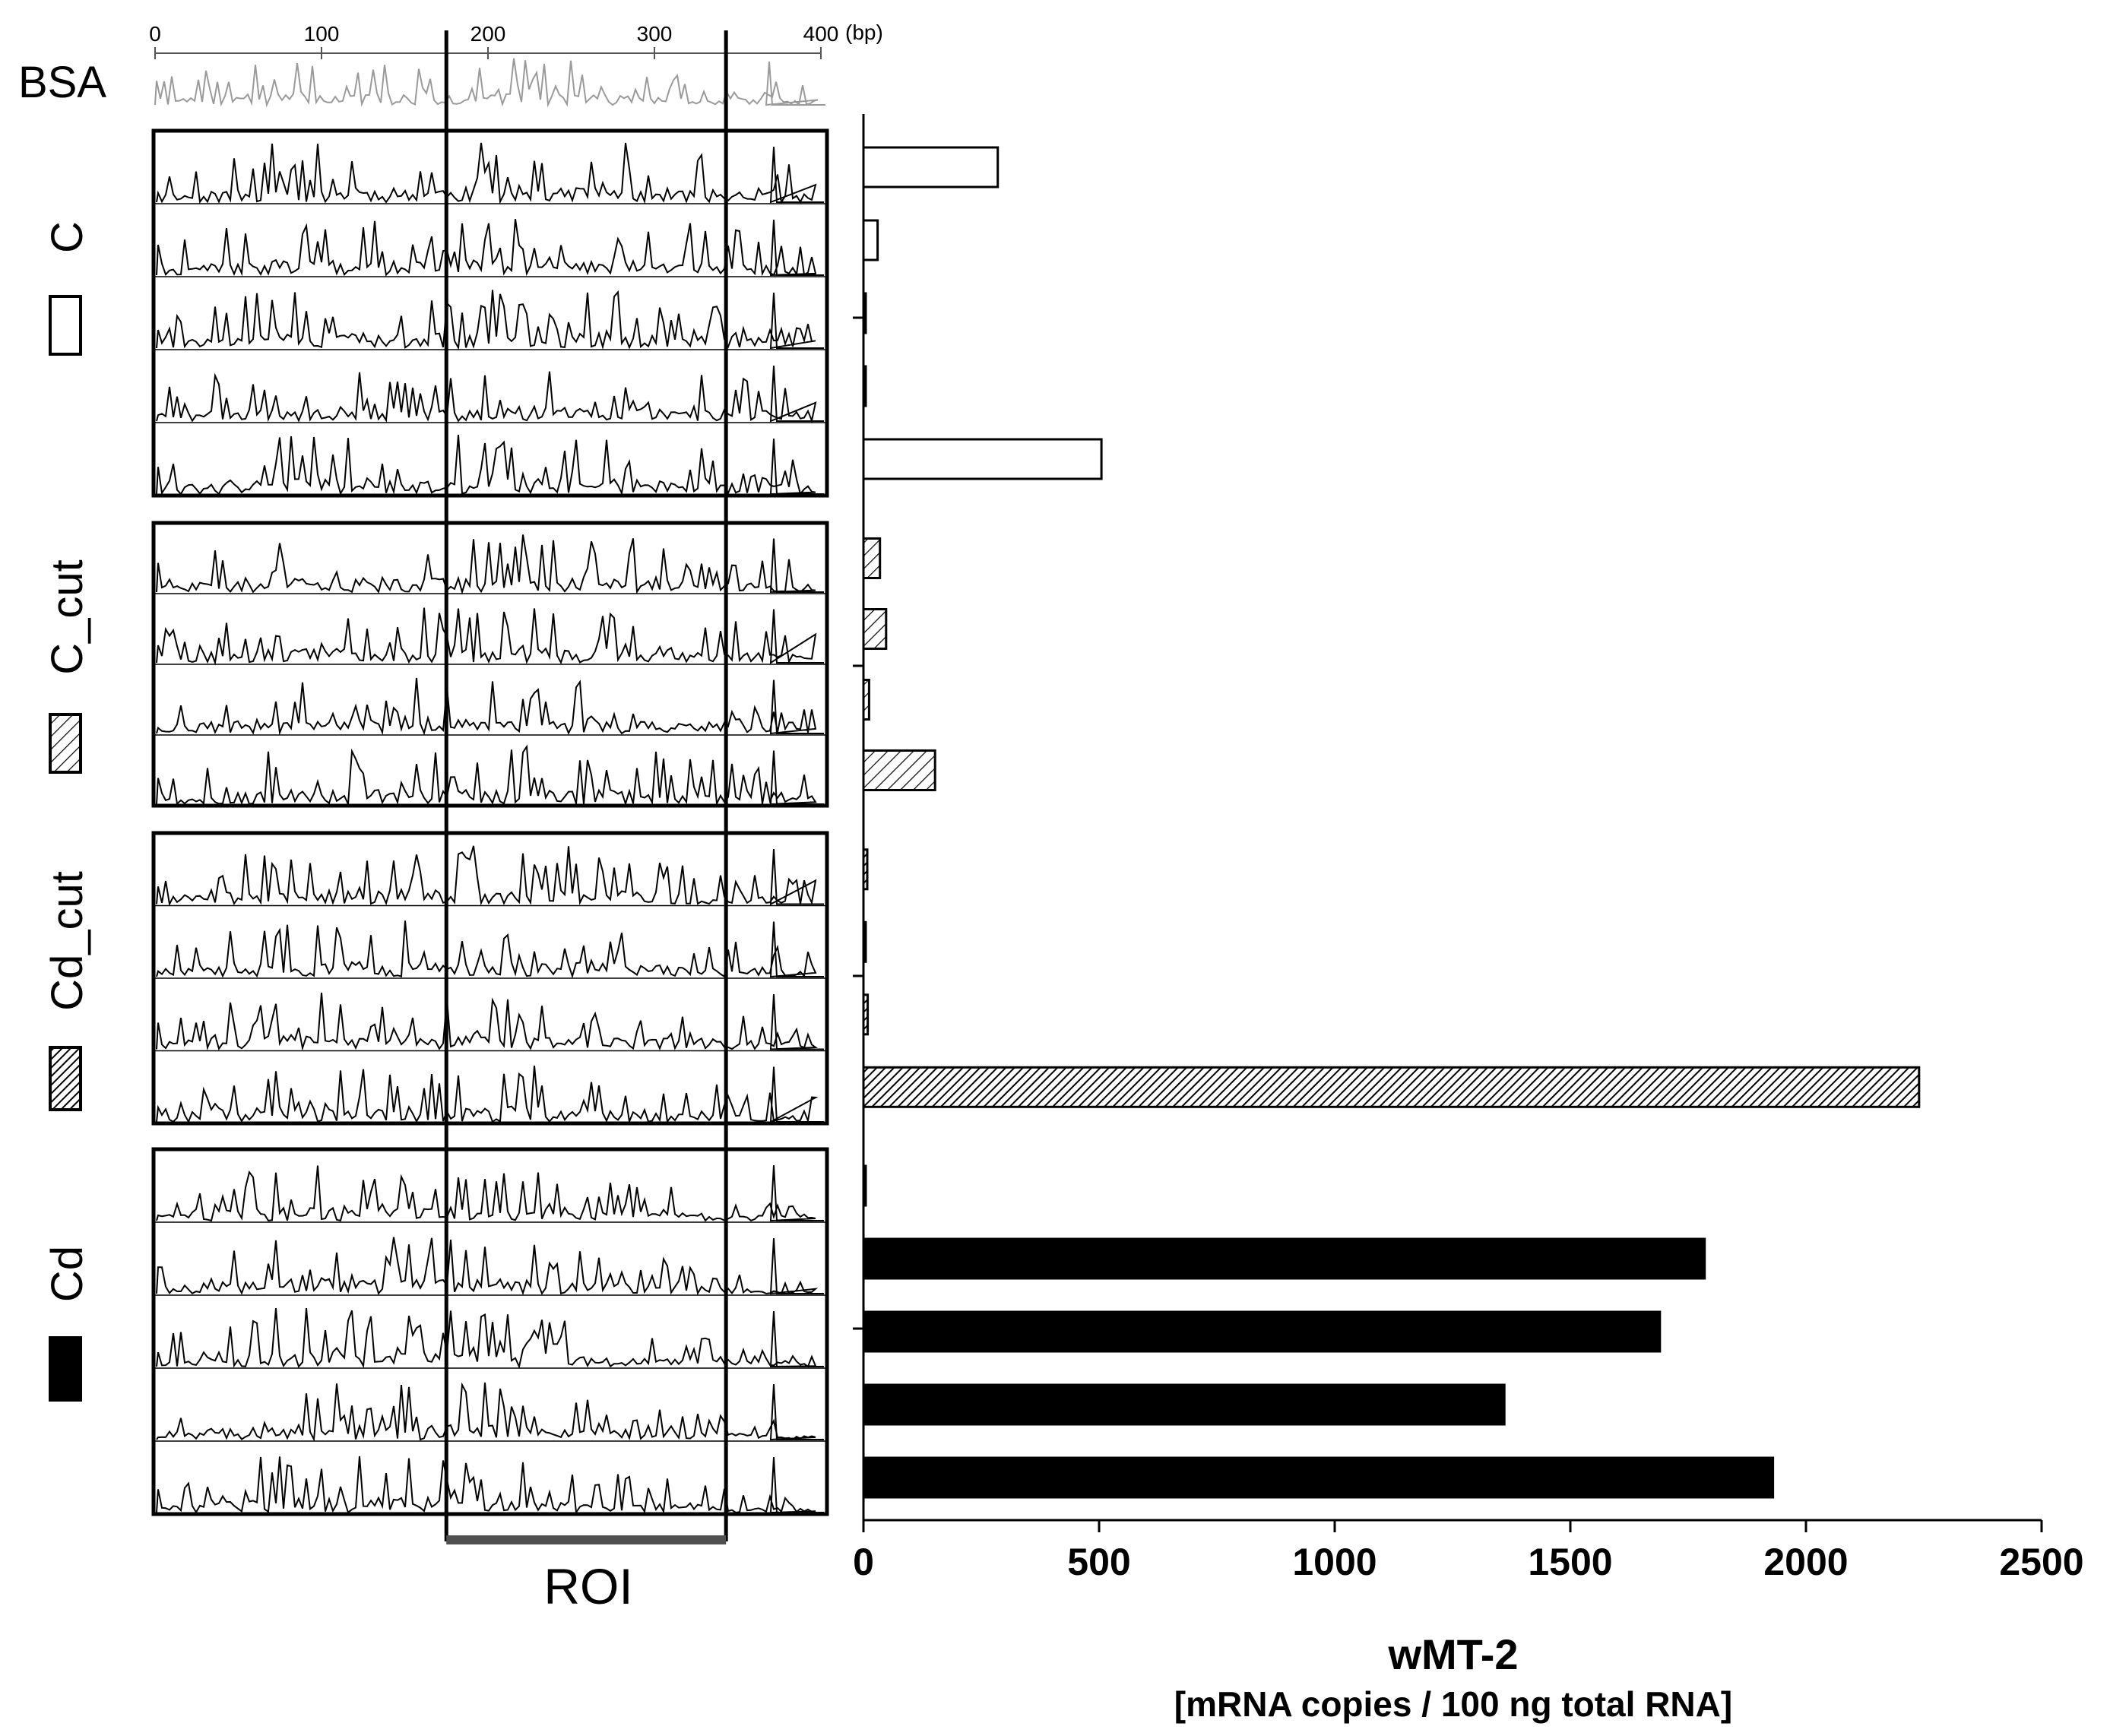 Image resolution: width=2110 pixels, height=1736 pixels. I want to click on roi-region, so click(586, 787).